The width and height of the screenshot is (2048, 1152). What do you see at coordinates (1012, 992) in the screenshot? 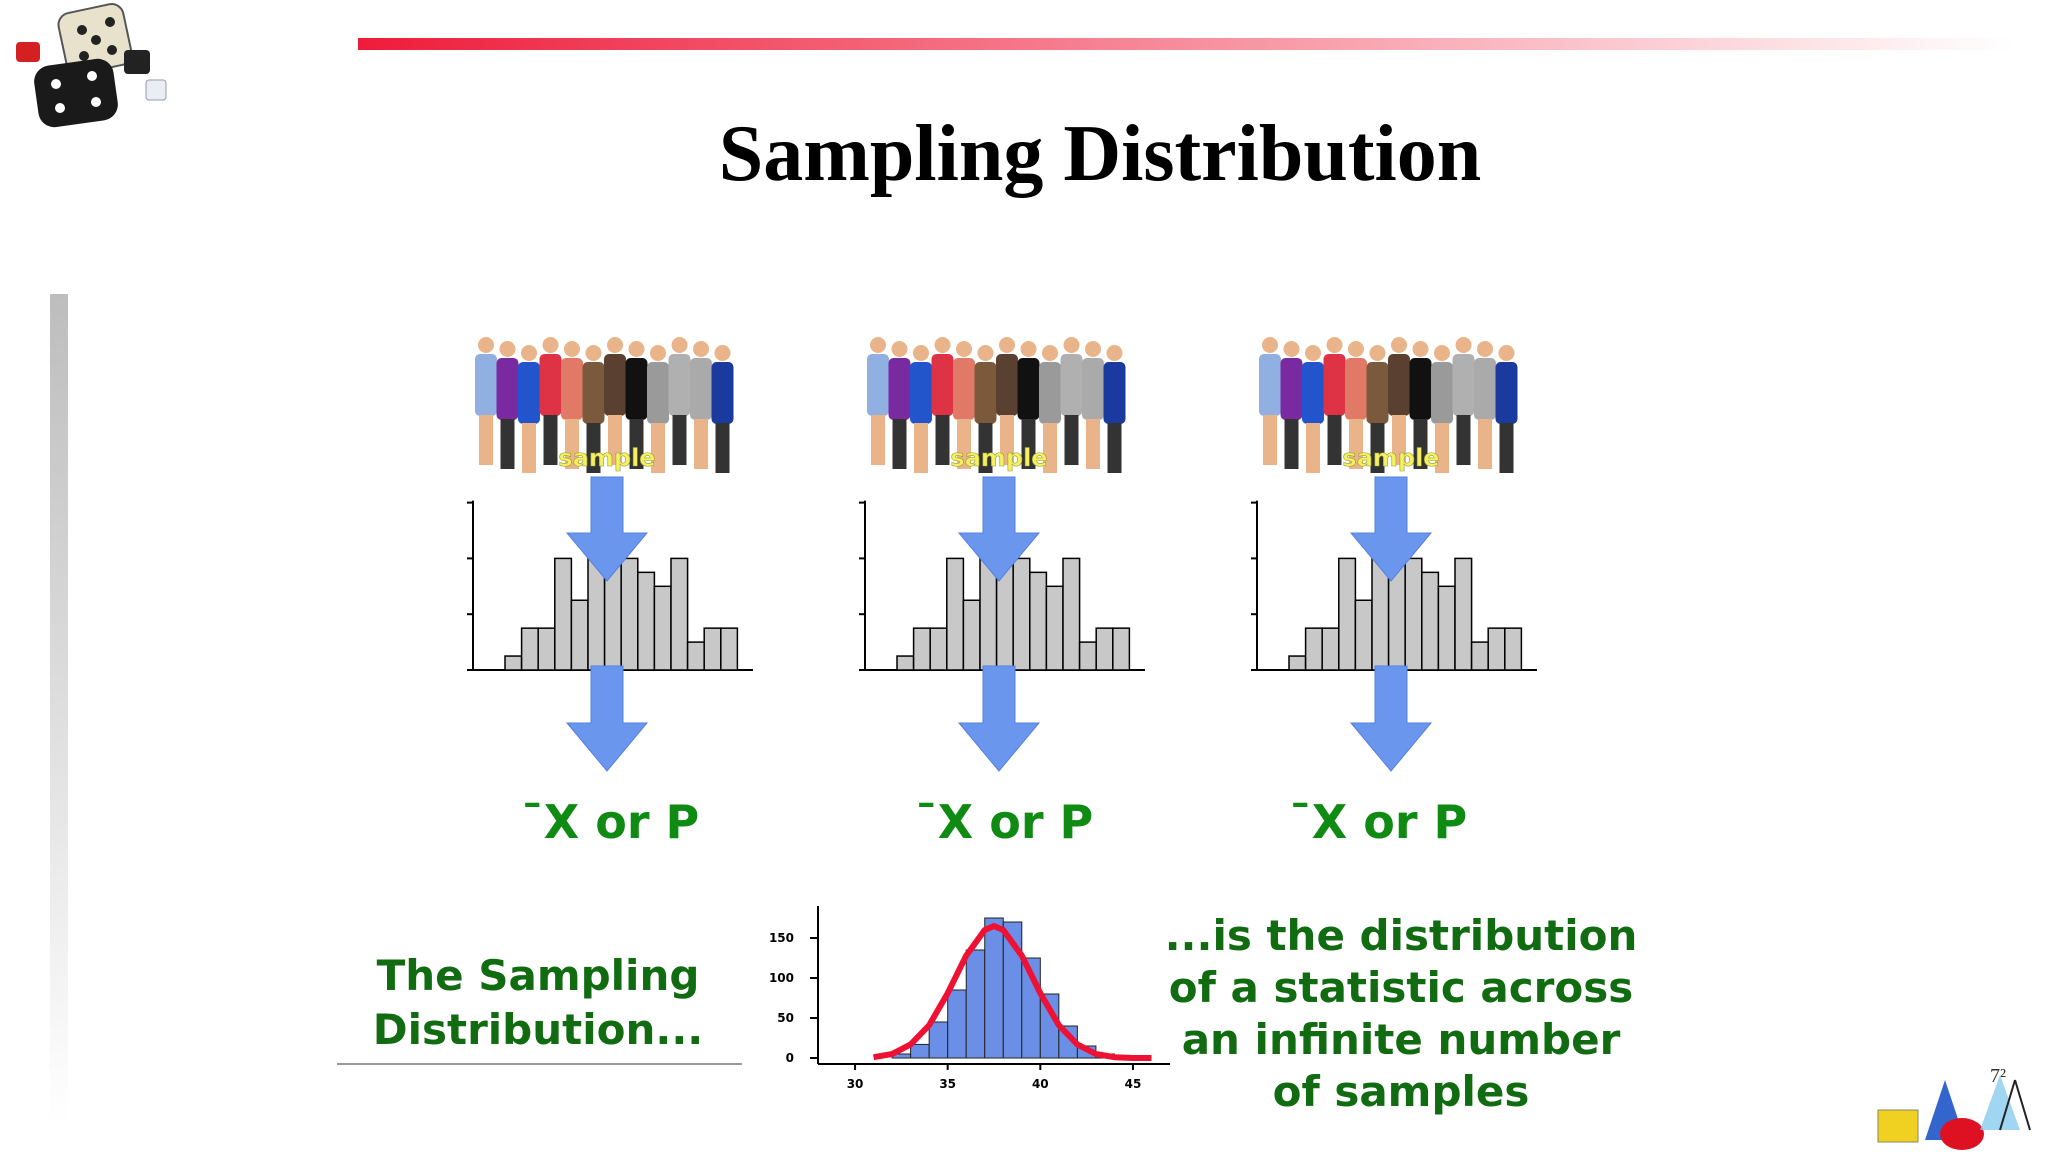
I see `fit-curve` at bounding box center [1012, 992].